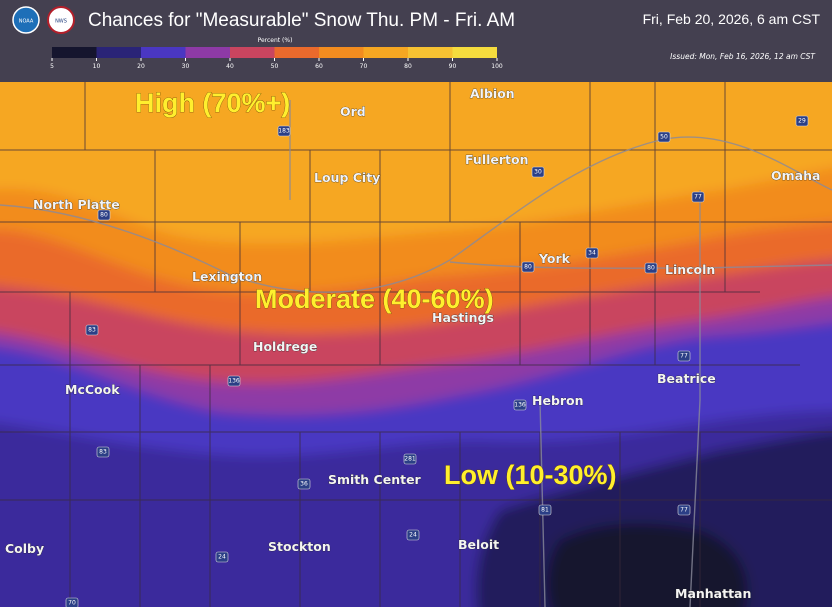  What do you see at coordinates (364, 66) in the screenshot?
I see `legend-tick-label: 70` at bounding box center [364, 66].